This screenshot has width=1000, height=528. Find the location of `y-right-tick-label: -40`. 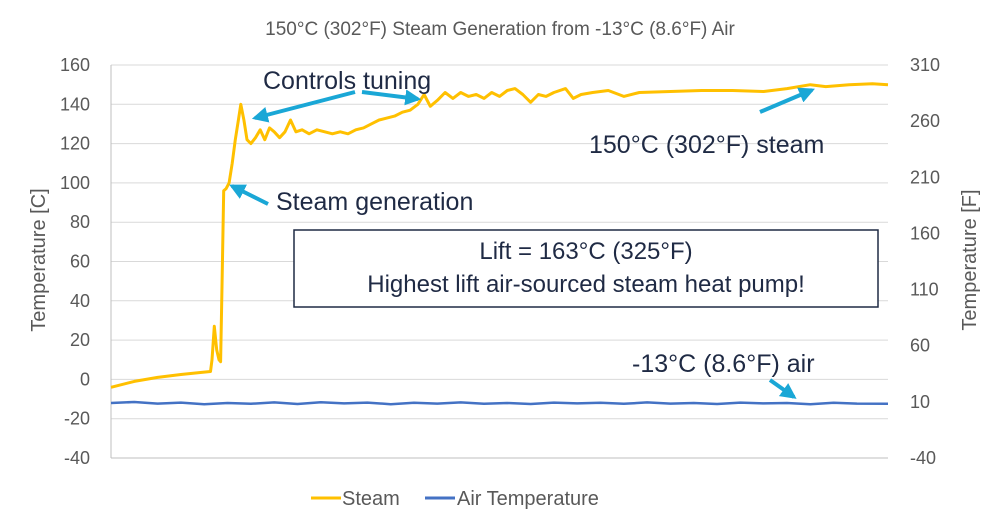

y-right-tick-label: -40 is located at coordinates (923, 458).